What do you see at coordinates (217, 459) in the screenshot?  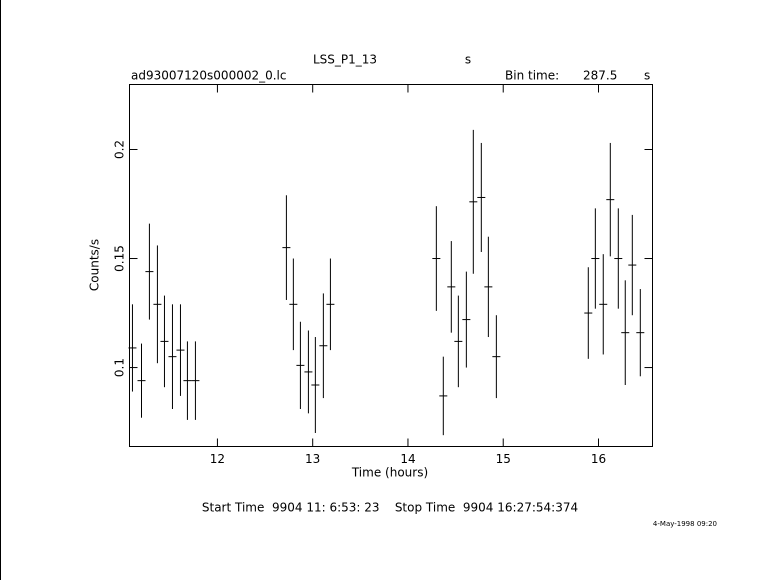 I see `x-tick-label: 12` at bounding box center [217, 459].